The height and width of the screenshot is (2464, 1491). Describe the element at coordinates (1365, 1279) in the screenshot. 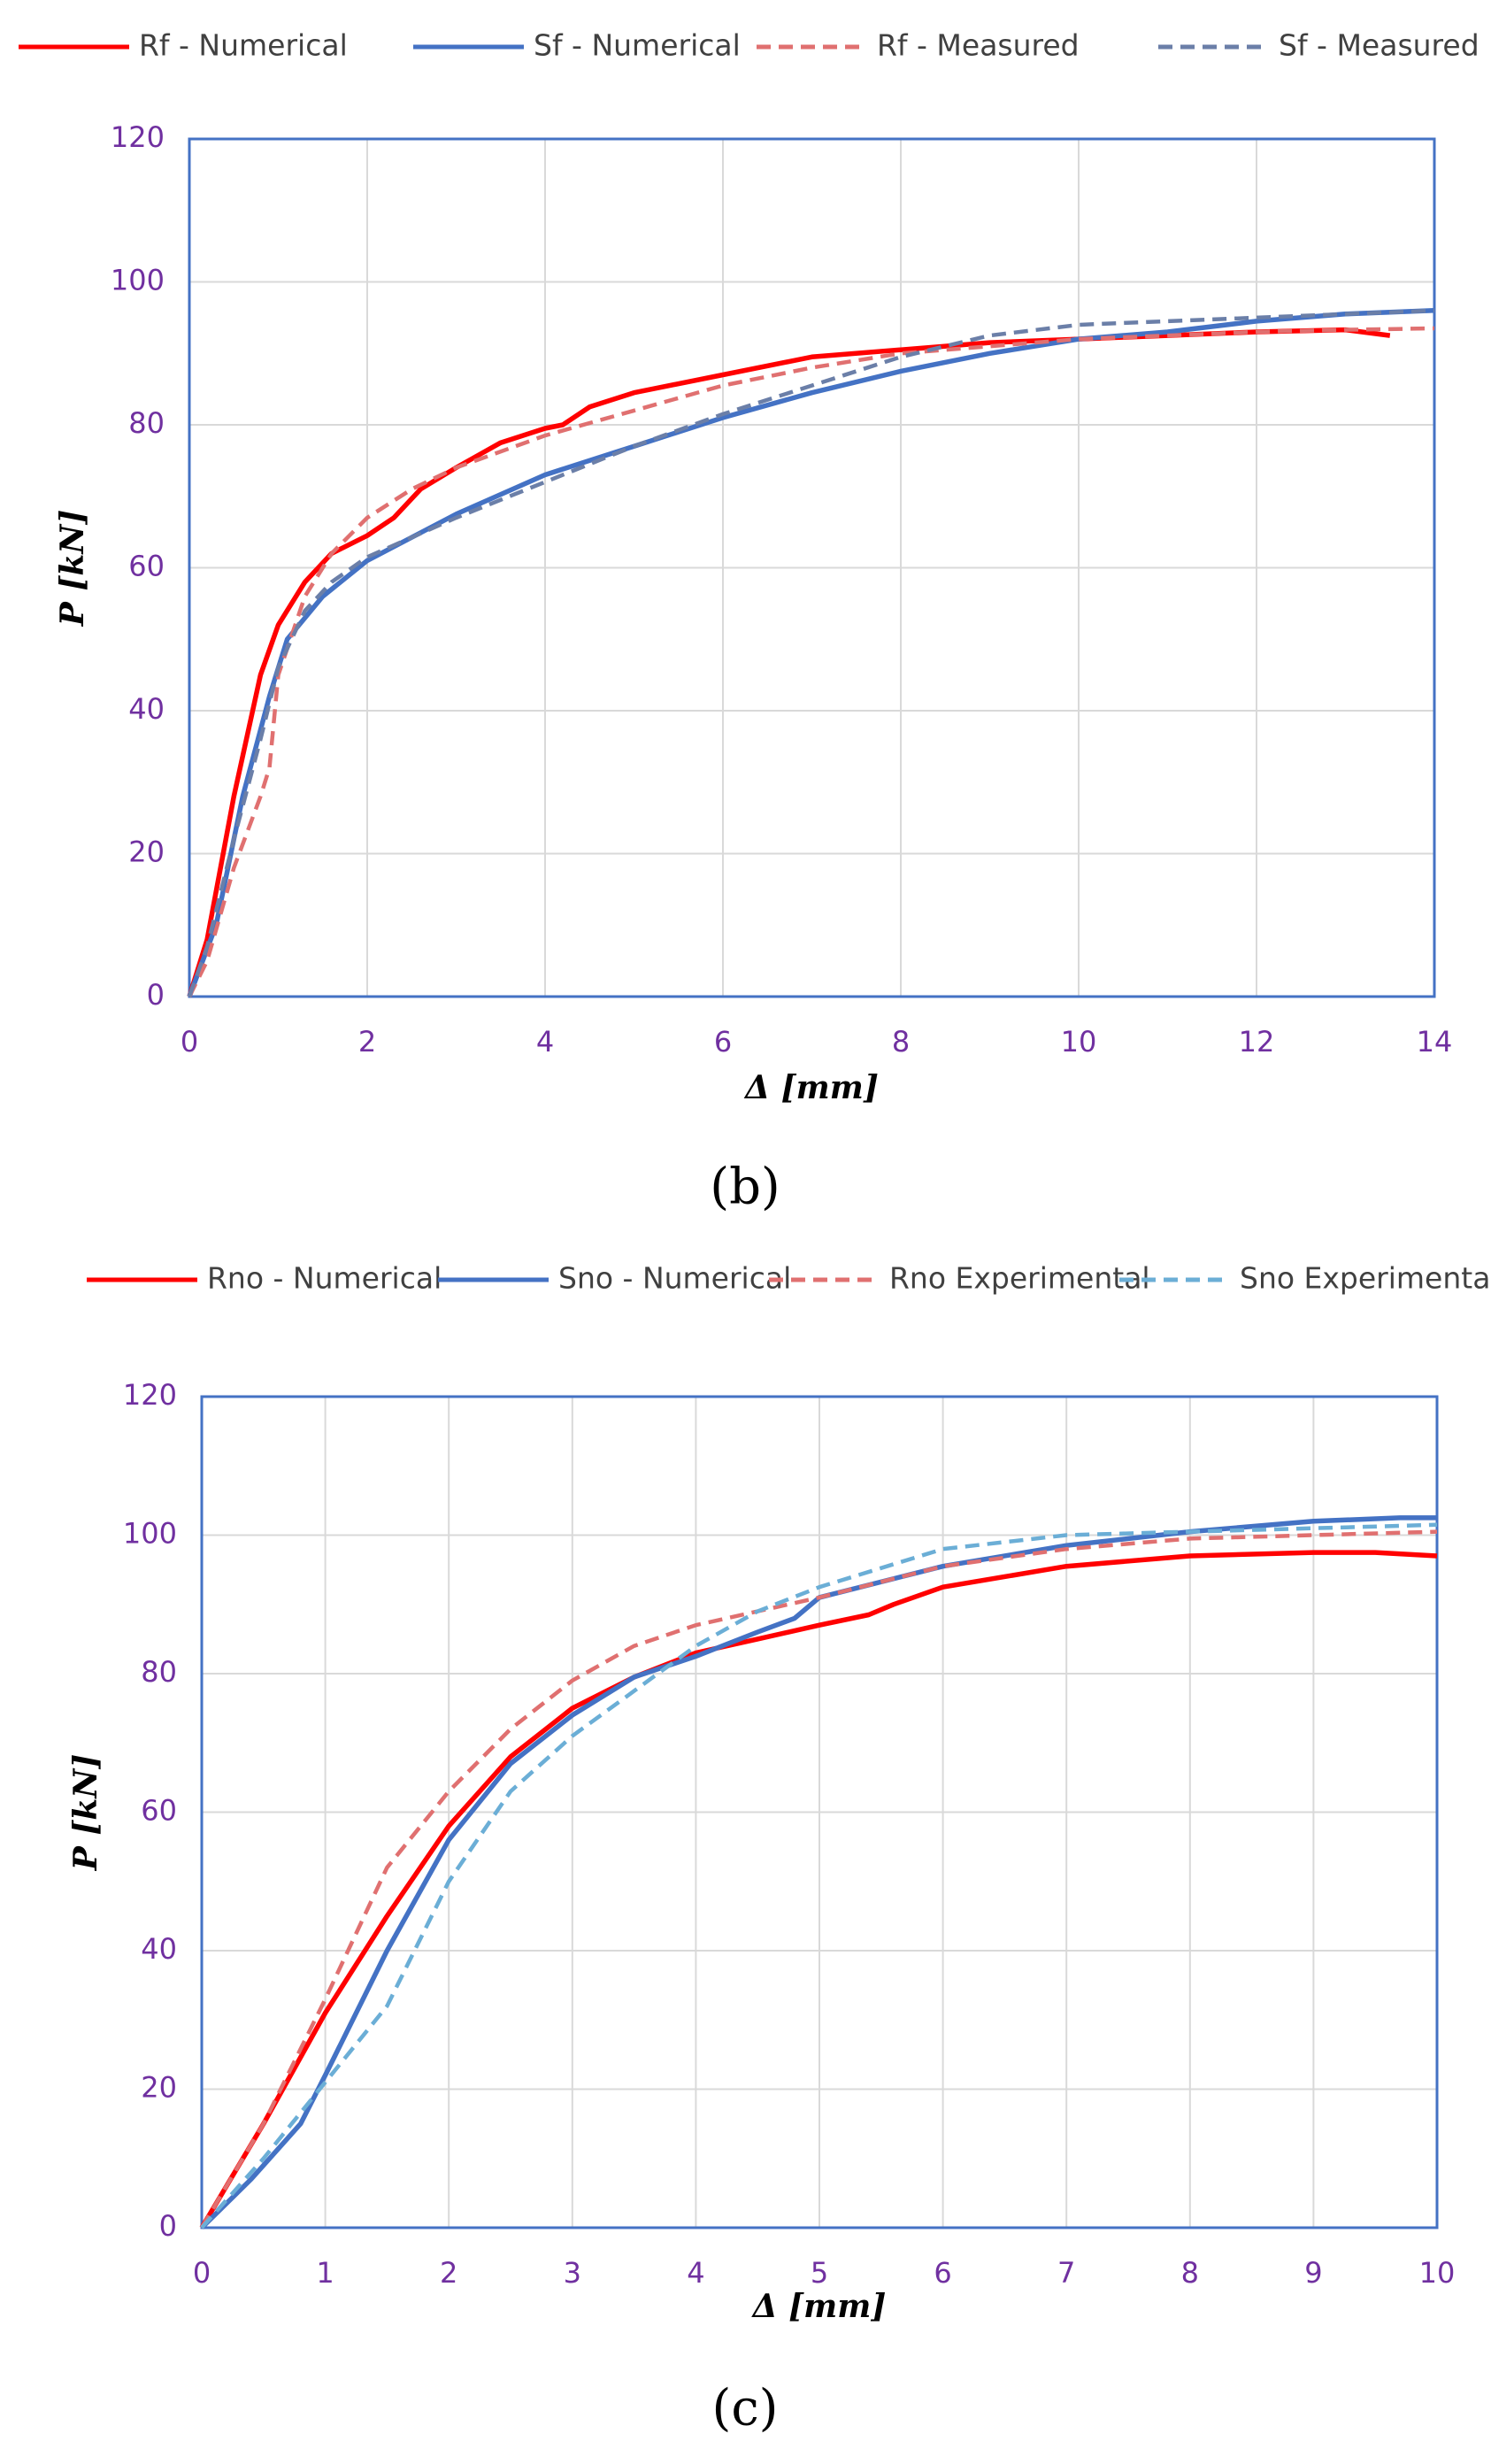

I see `legend-label: Sno Experimental` at that location.